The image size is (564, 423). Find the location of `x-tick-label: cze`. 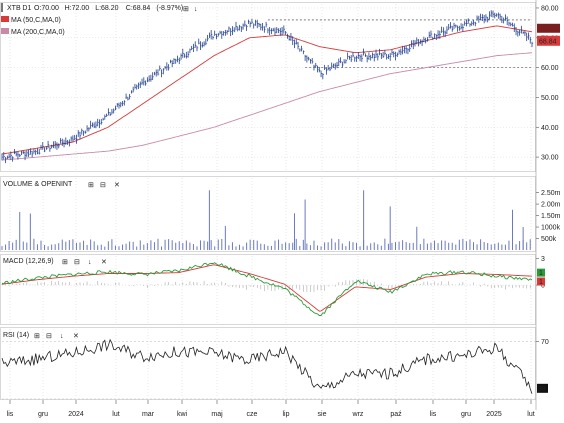

x-tick-label: cze is located at coordinates (252, 414).